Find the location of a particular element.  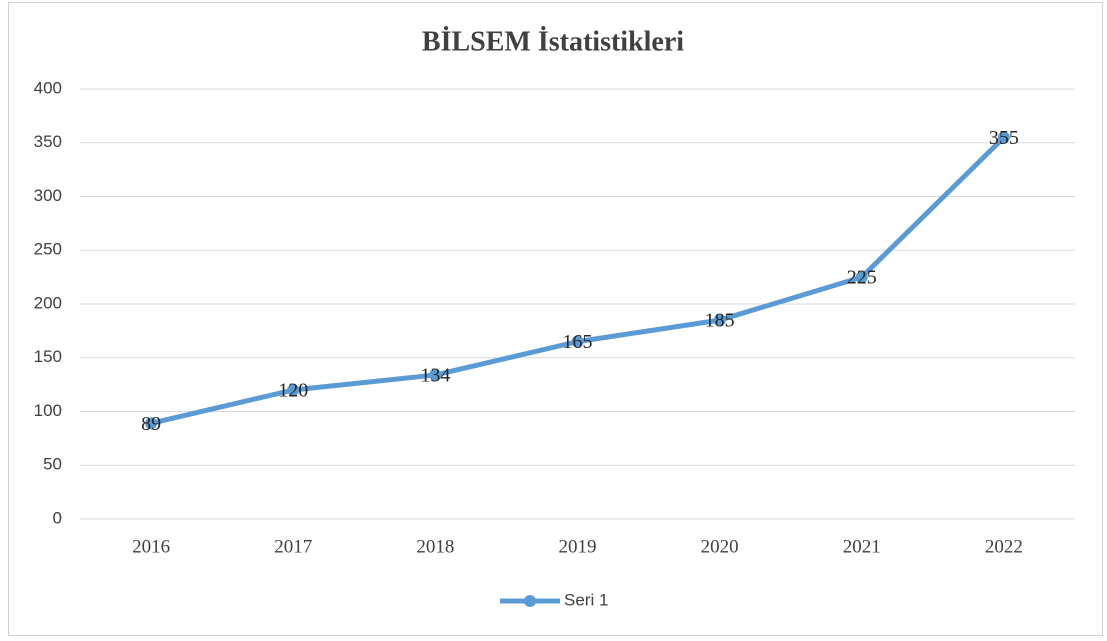

y-tick-label: 0 is located at coordinates (57, 517).